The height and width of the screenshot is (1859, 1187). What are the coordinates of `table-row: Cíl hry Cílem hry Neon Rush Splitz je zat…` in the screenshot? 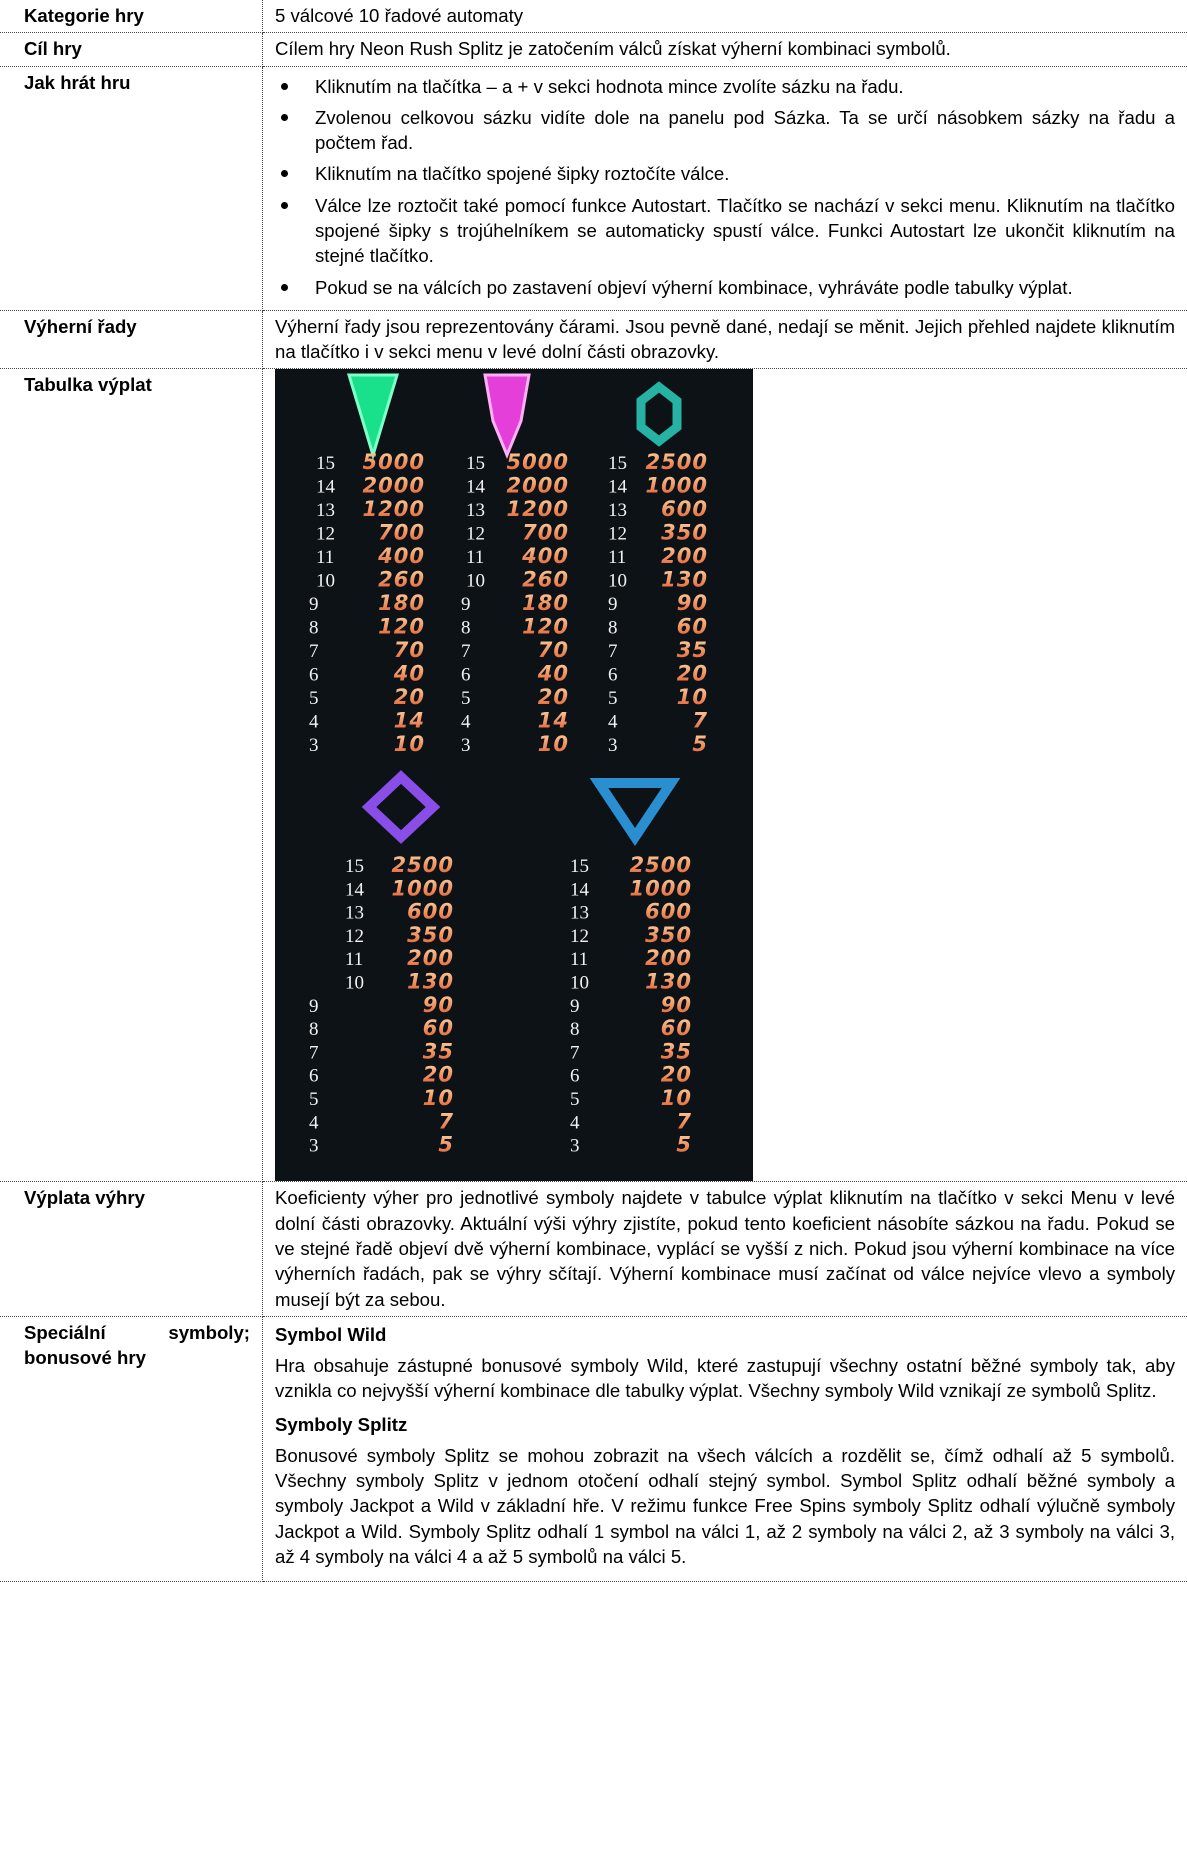 It's located at (593, 49).